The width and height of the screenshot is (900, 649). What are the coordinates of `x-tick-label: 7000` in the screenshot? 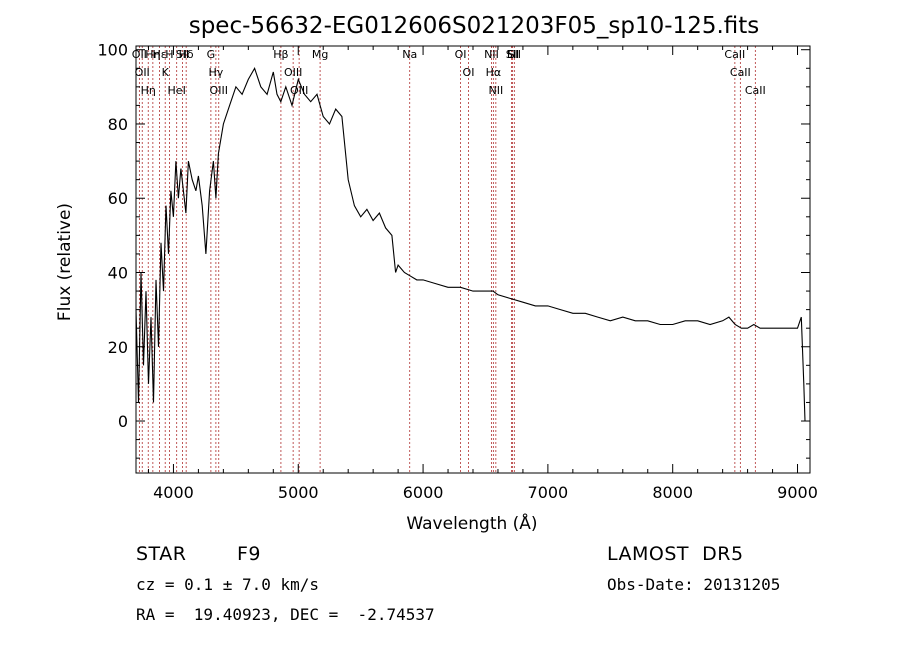 It's located at (548, 492).